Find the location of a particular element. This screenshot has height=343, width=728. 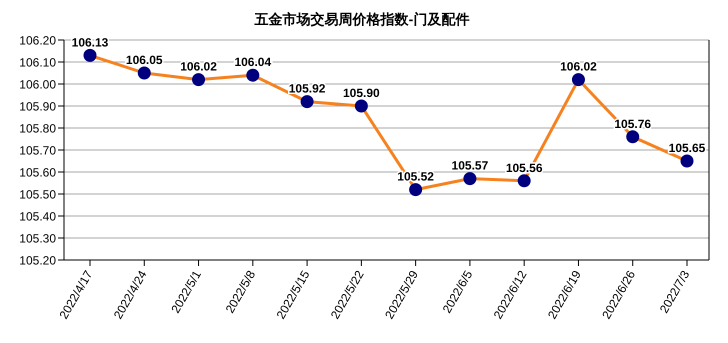

y-tick-label: 105.20 is located at coordinates (37, 260).